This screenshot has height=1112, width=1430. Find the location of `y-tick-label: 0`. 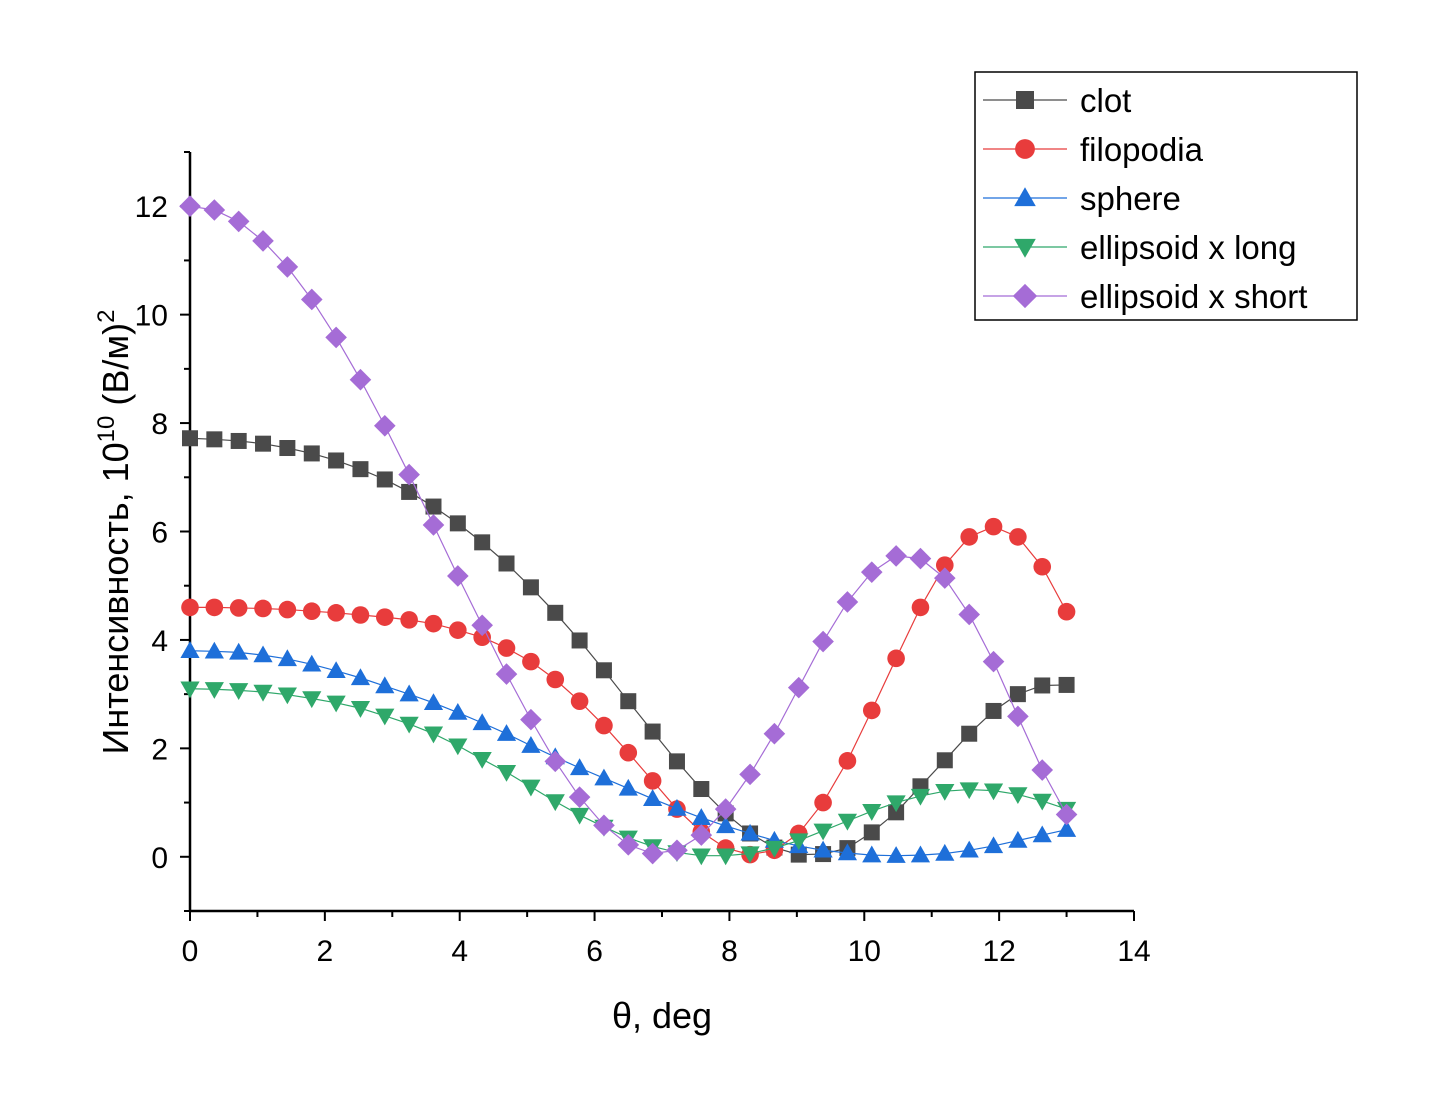

y-tick-label: 0 is located at coordinates (159, 858).